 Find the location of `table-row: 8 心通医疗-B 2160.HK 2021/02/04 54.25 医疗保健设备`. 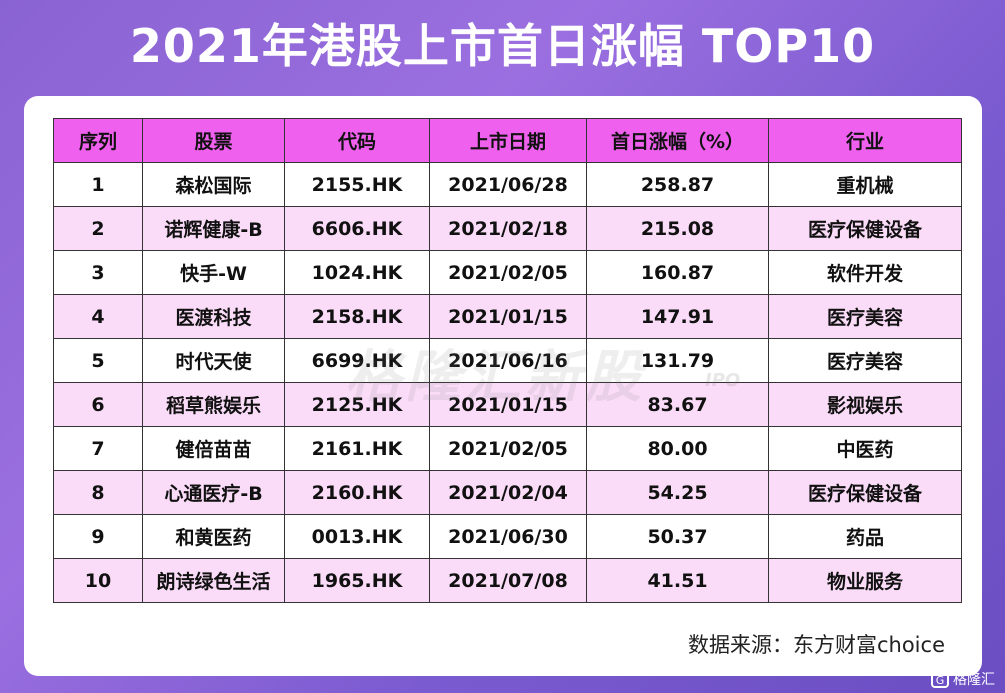

table-row: 8 心通医疗-B 2160.HK 2021/02/04 54.25 医疗保健设备 is located at coordinates (507, 492).